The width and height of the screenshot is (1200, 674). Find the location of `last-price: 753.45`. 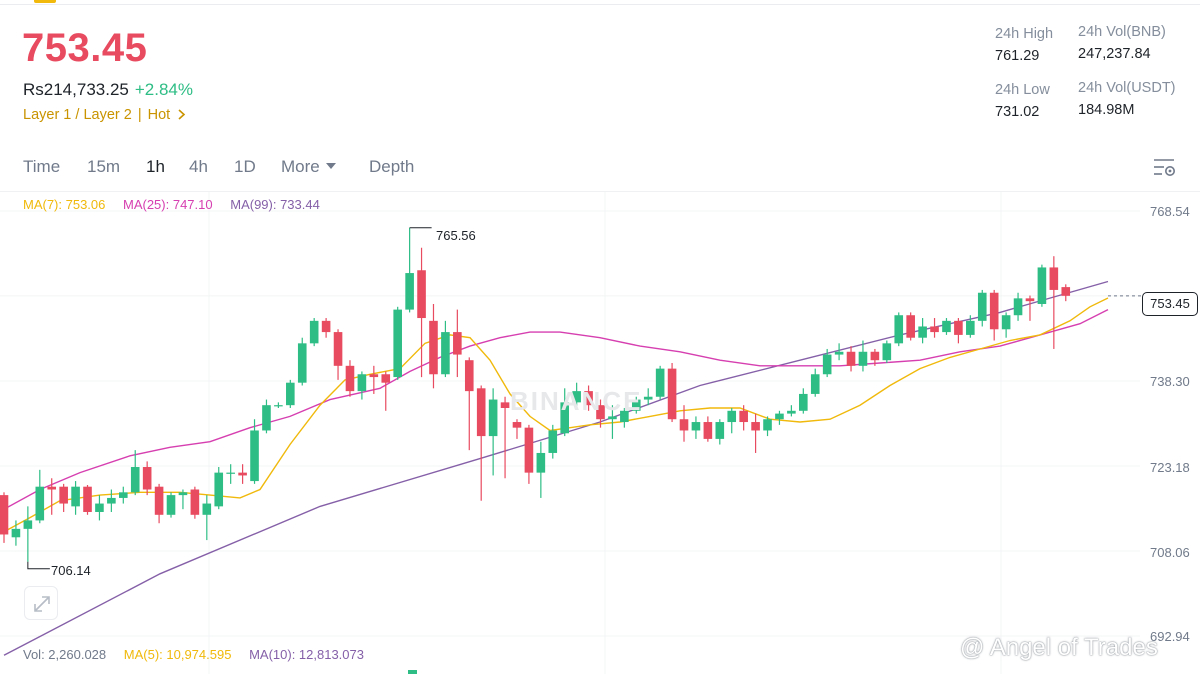

last-price: 753.45 is located at coordinates (85, 48).